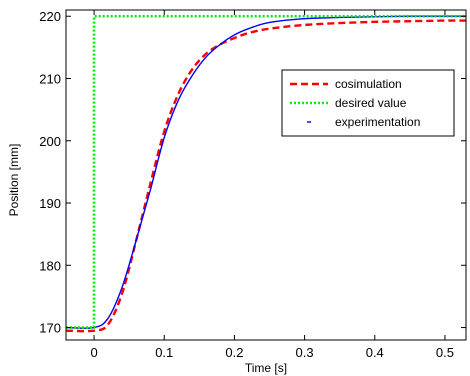  Describe the element at coordinates (93, 352) in the screenshot. I see `x-tick-label: 0` at that location.